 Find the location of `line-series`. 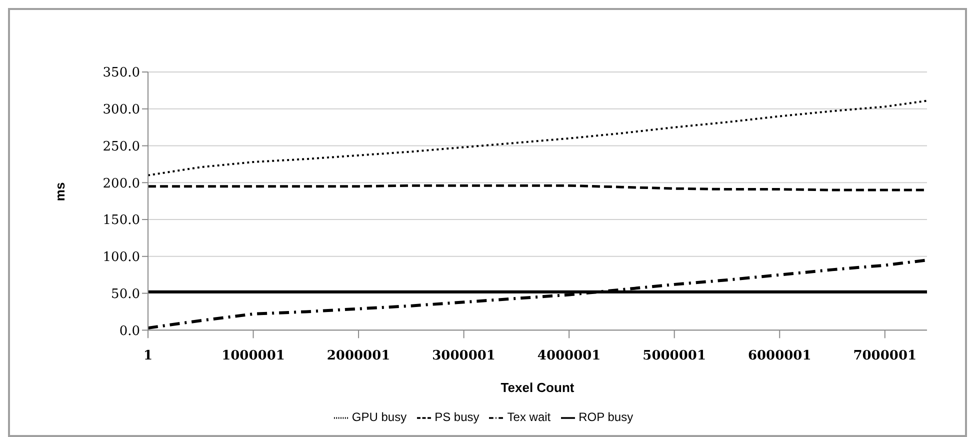

line-series is located at coordinates (537, 138).